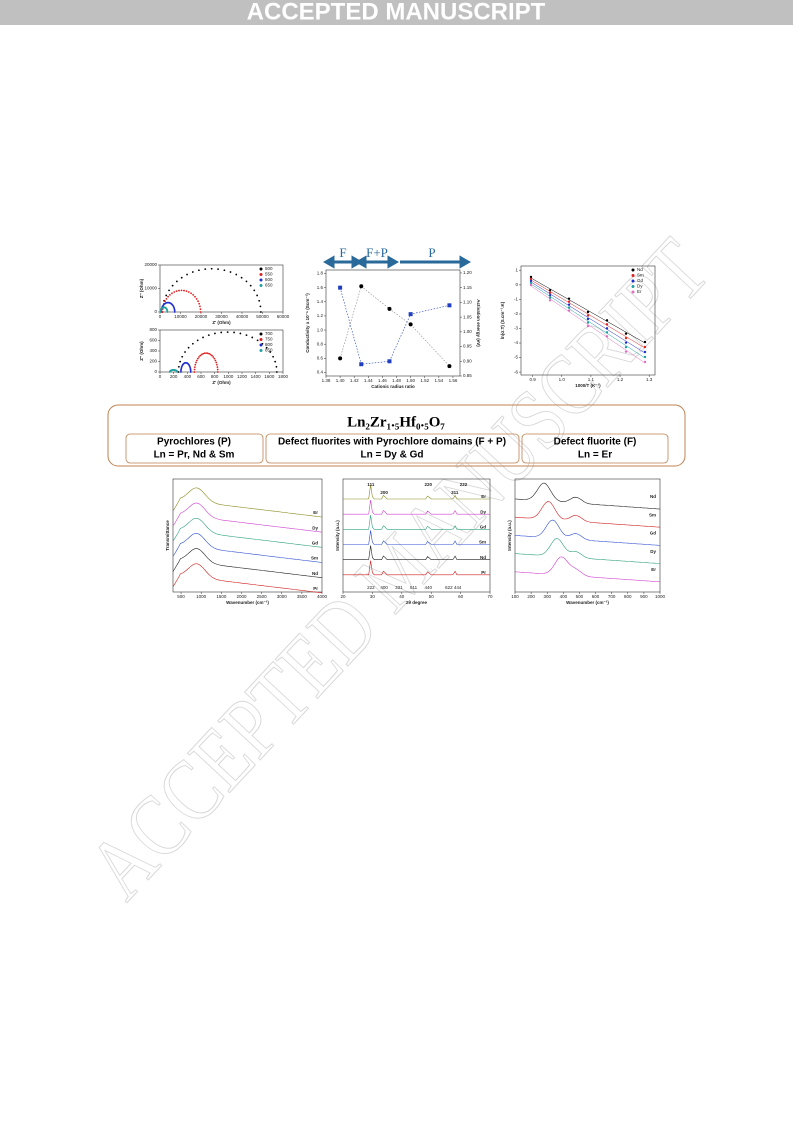  I want to click on group-box, so click(595, 448).